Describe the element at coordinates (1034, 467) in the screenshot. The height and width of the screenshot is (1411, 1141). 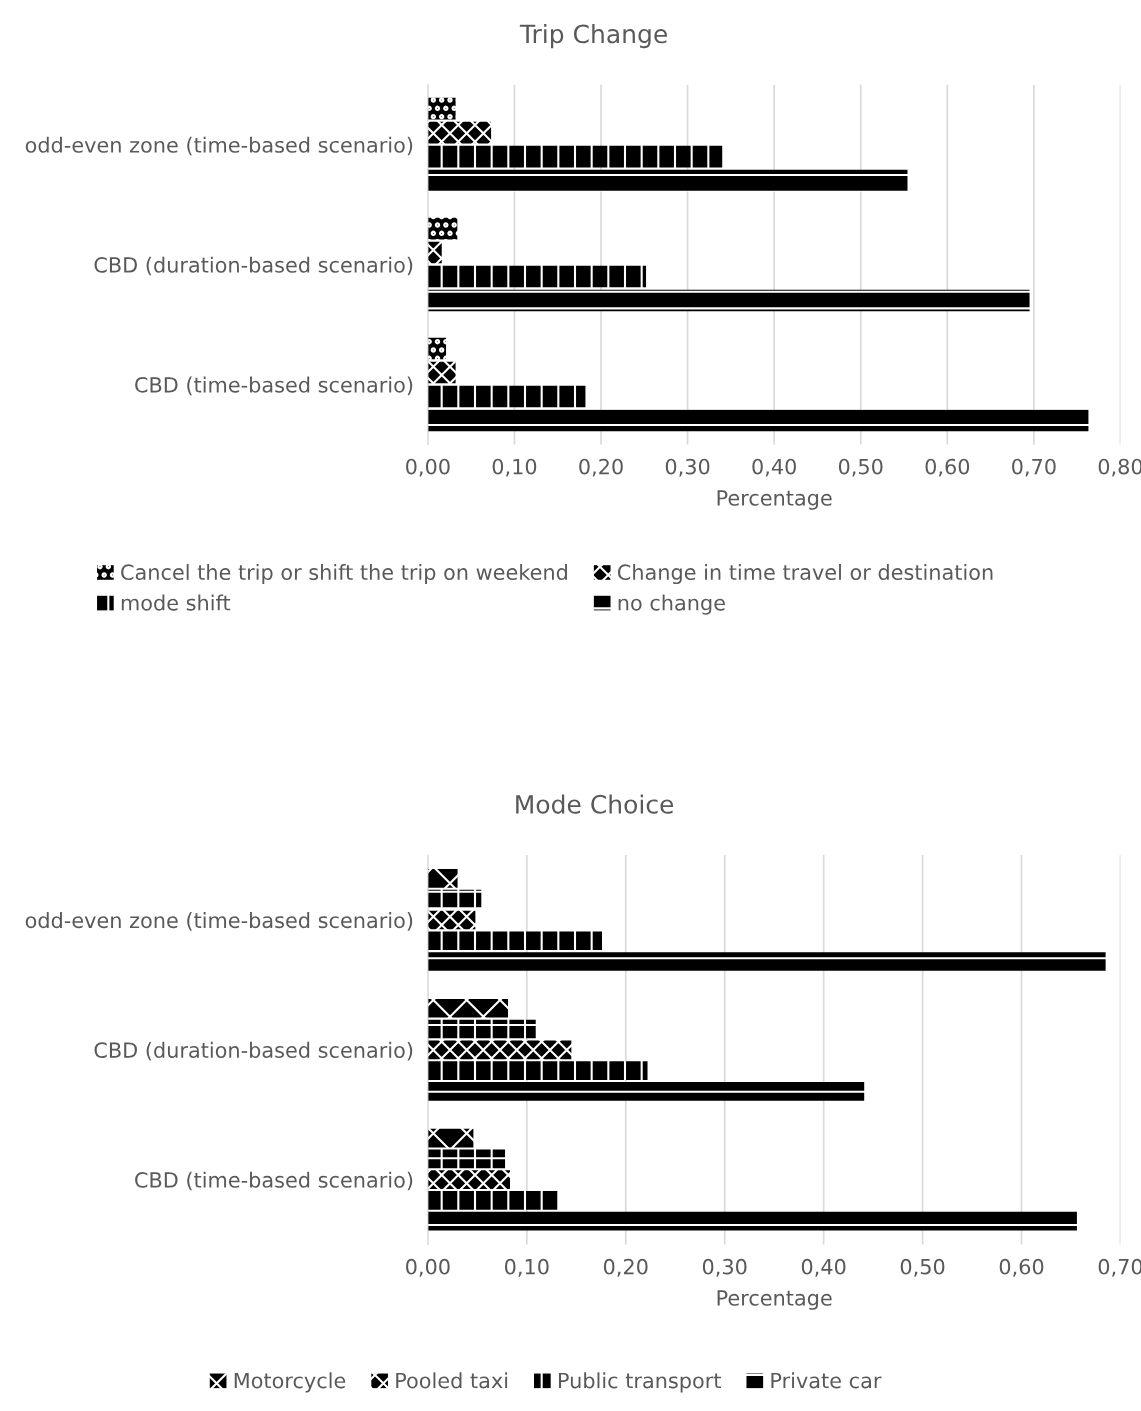
I see `x-tick-label: 0,70` at that location.